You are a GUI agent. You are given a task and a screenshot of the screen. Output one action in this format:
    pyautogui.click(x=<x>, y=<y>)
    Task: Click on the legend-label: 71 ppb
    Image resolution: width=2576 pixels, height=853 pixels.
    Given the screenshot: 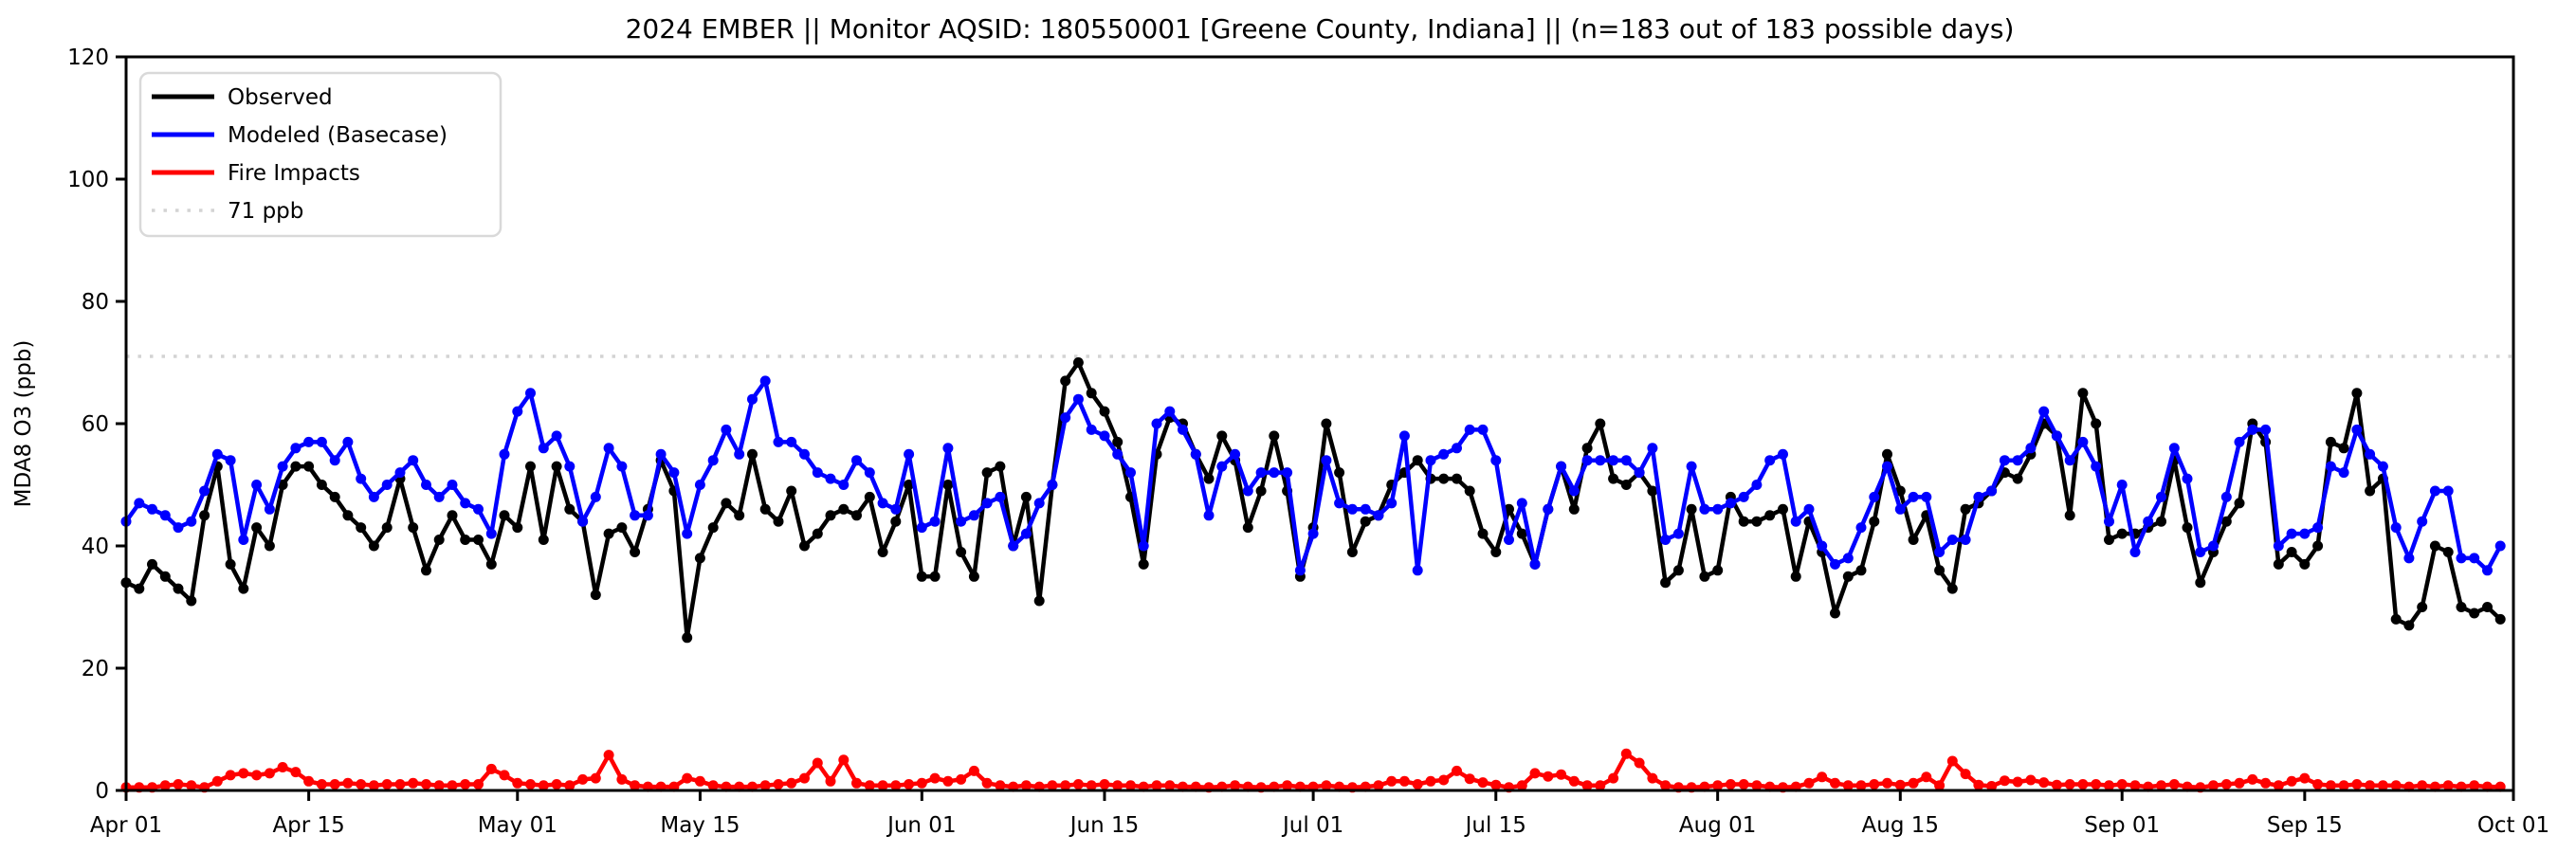 What is the action you would take?
    pyautogui.click(x=265, y=211)
    